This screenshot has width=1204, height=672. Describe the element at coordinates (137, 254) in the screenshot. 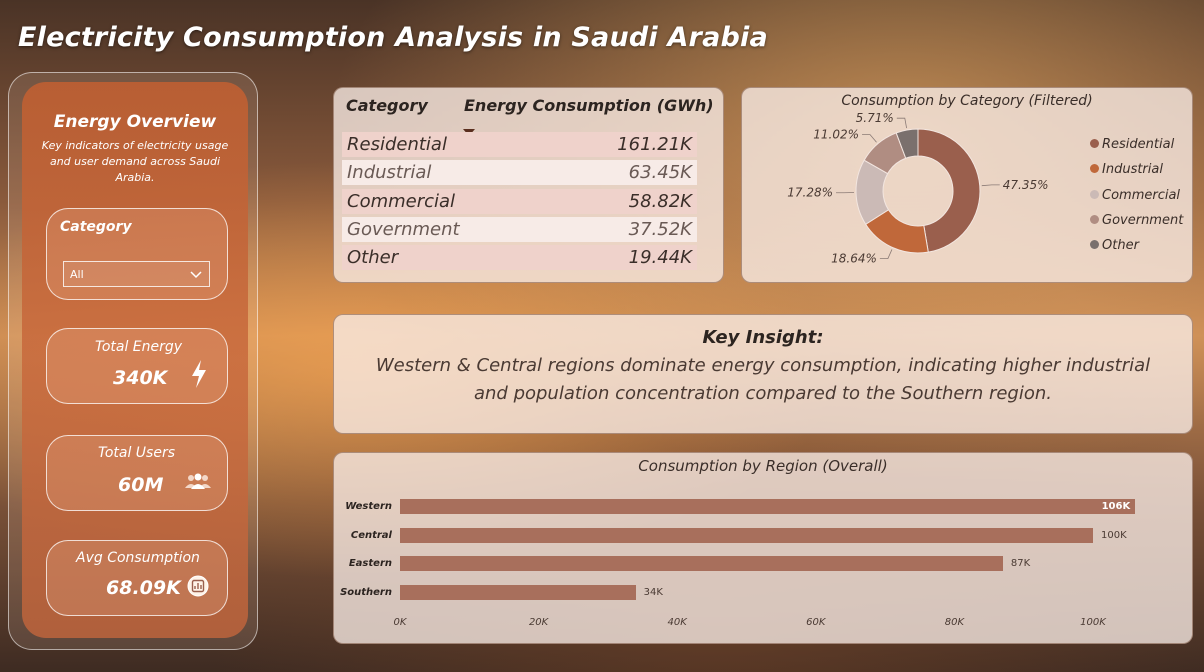

I see `category-filter-card: Category All` at that location.